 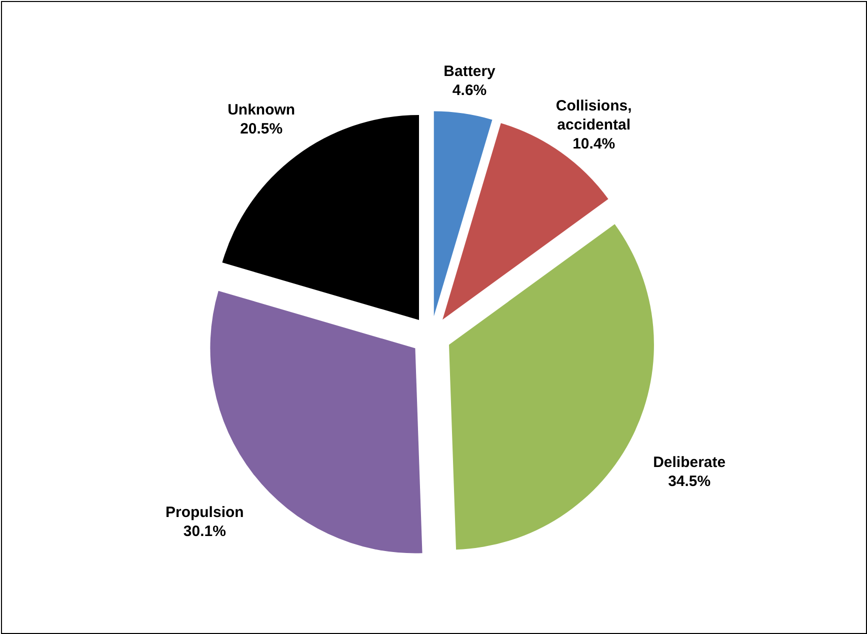 I want to click on slice-label: Collisions, accidental, so click(x=594, y=116).